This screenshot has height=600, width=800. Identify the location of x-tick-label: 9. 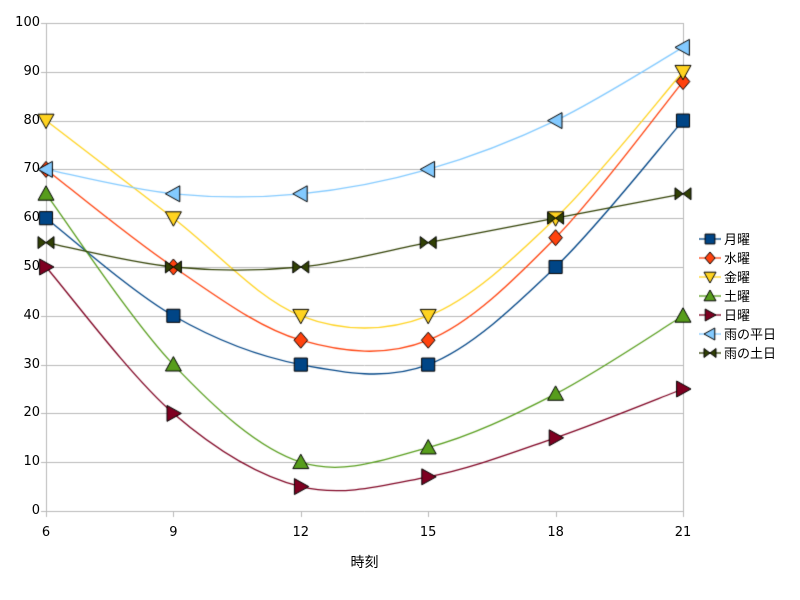
(173, 532).